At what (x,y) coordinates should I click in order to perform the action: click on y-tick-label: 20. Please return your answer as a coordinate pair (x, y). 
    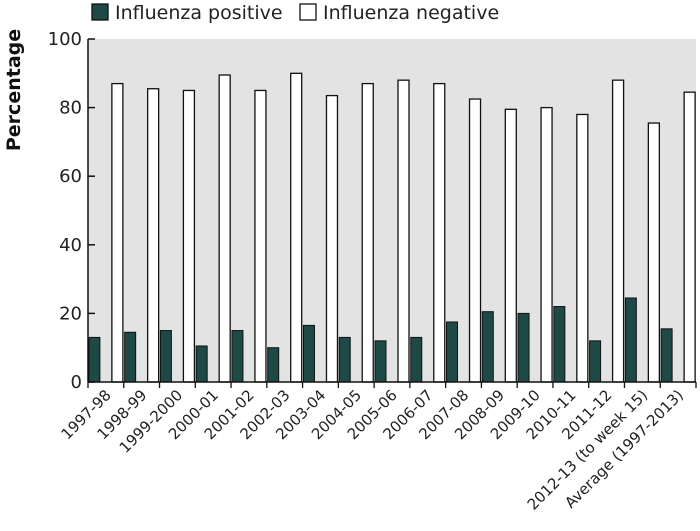
    Looking at the image, I should click on (70, 313).